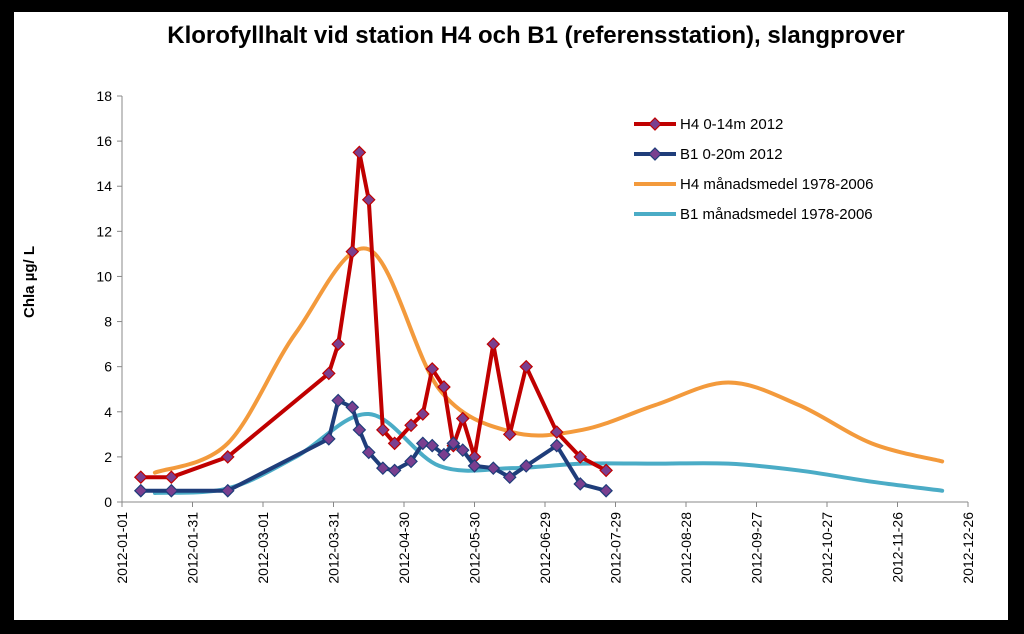 The height and width of the screenshot is (634, 1024). What do you see at coordinates (104, 231) in the screenshot?
I see `y-tick-label: 12` at bounding box center [104, 231].